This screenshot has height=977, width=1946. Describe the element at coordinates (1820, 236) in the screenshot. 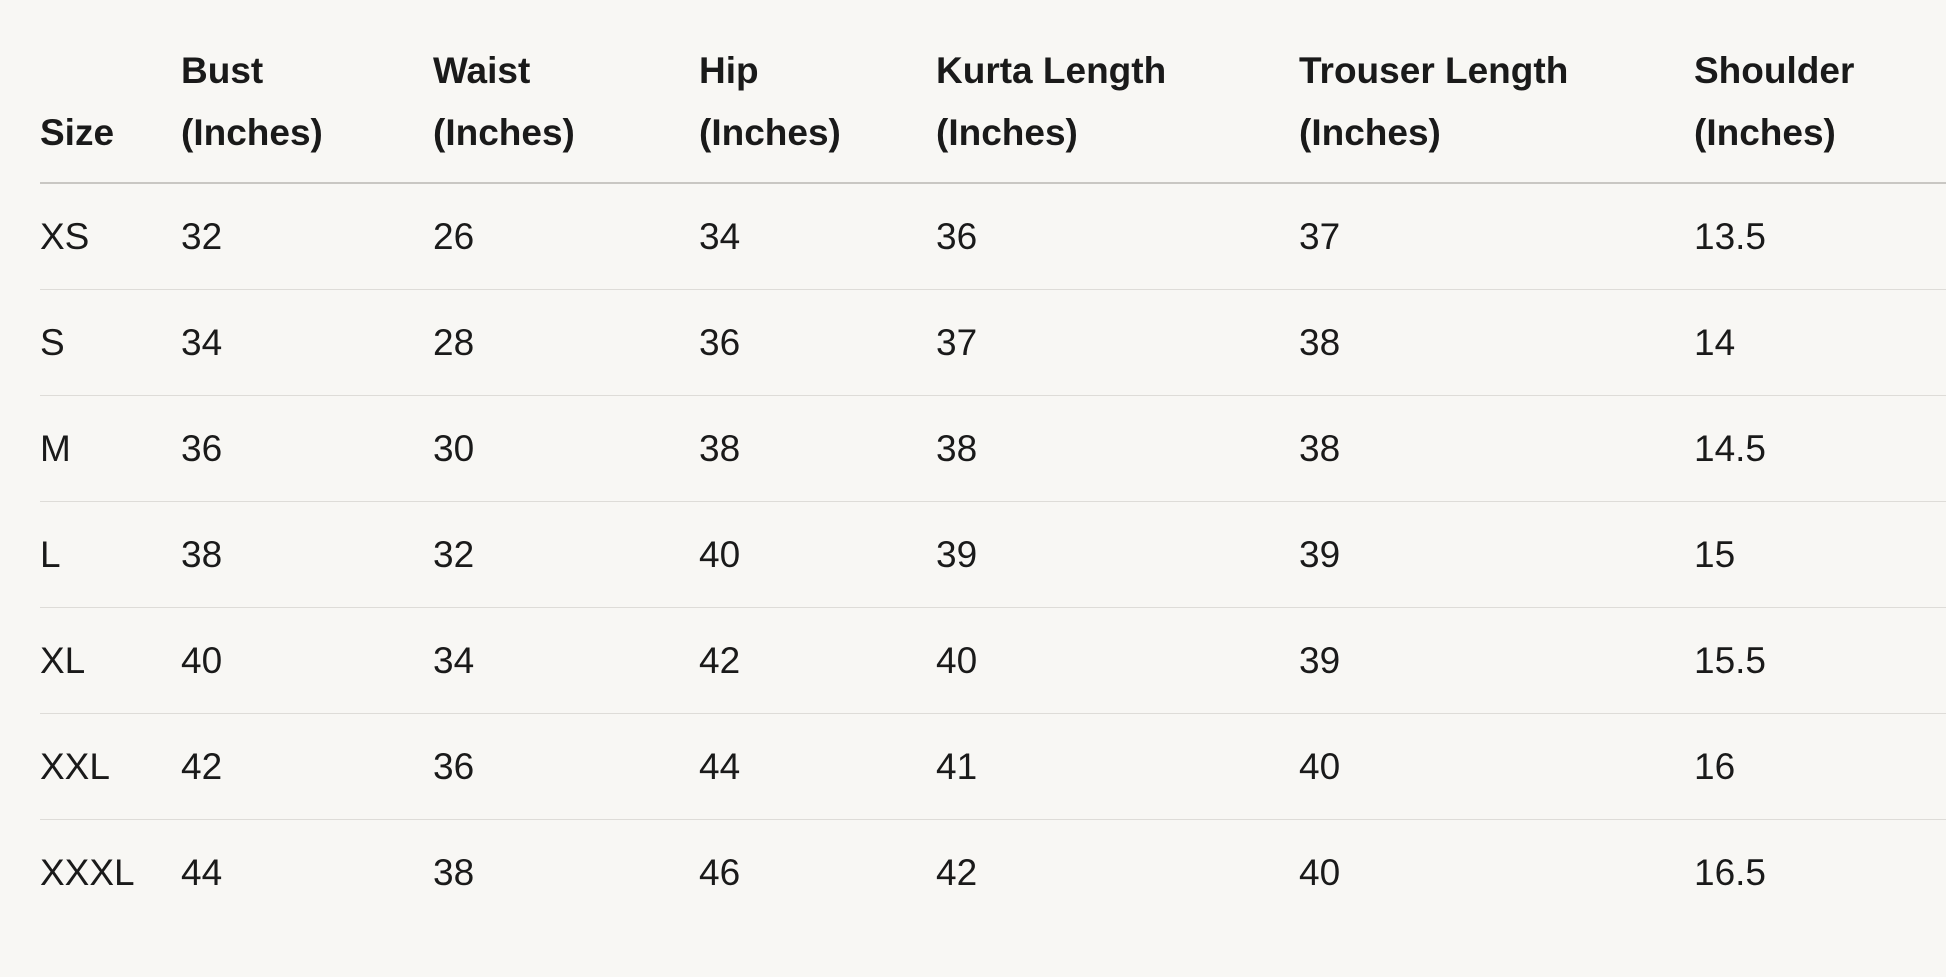

I see `measurement-cell: 13.5` at that location.